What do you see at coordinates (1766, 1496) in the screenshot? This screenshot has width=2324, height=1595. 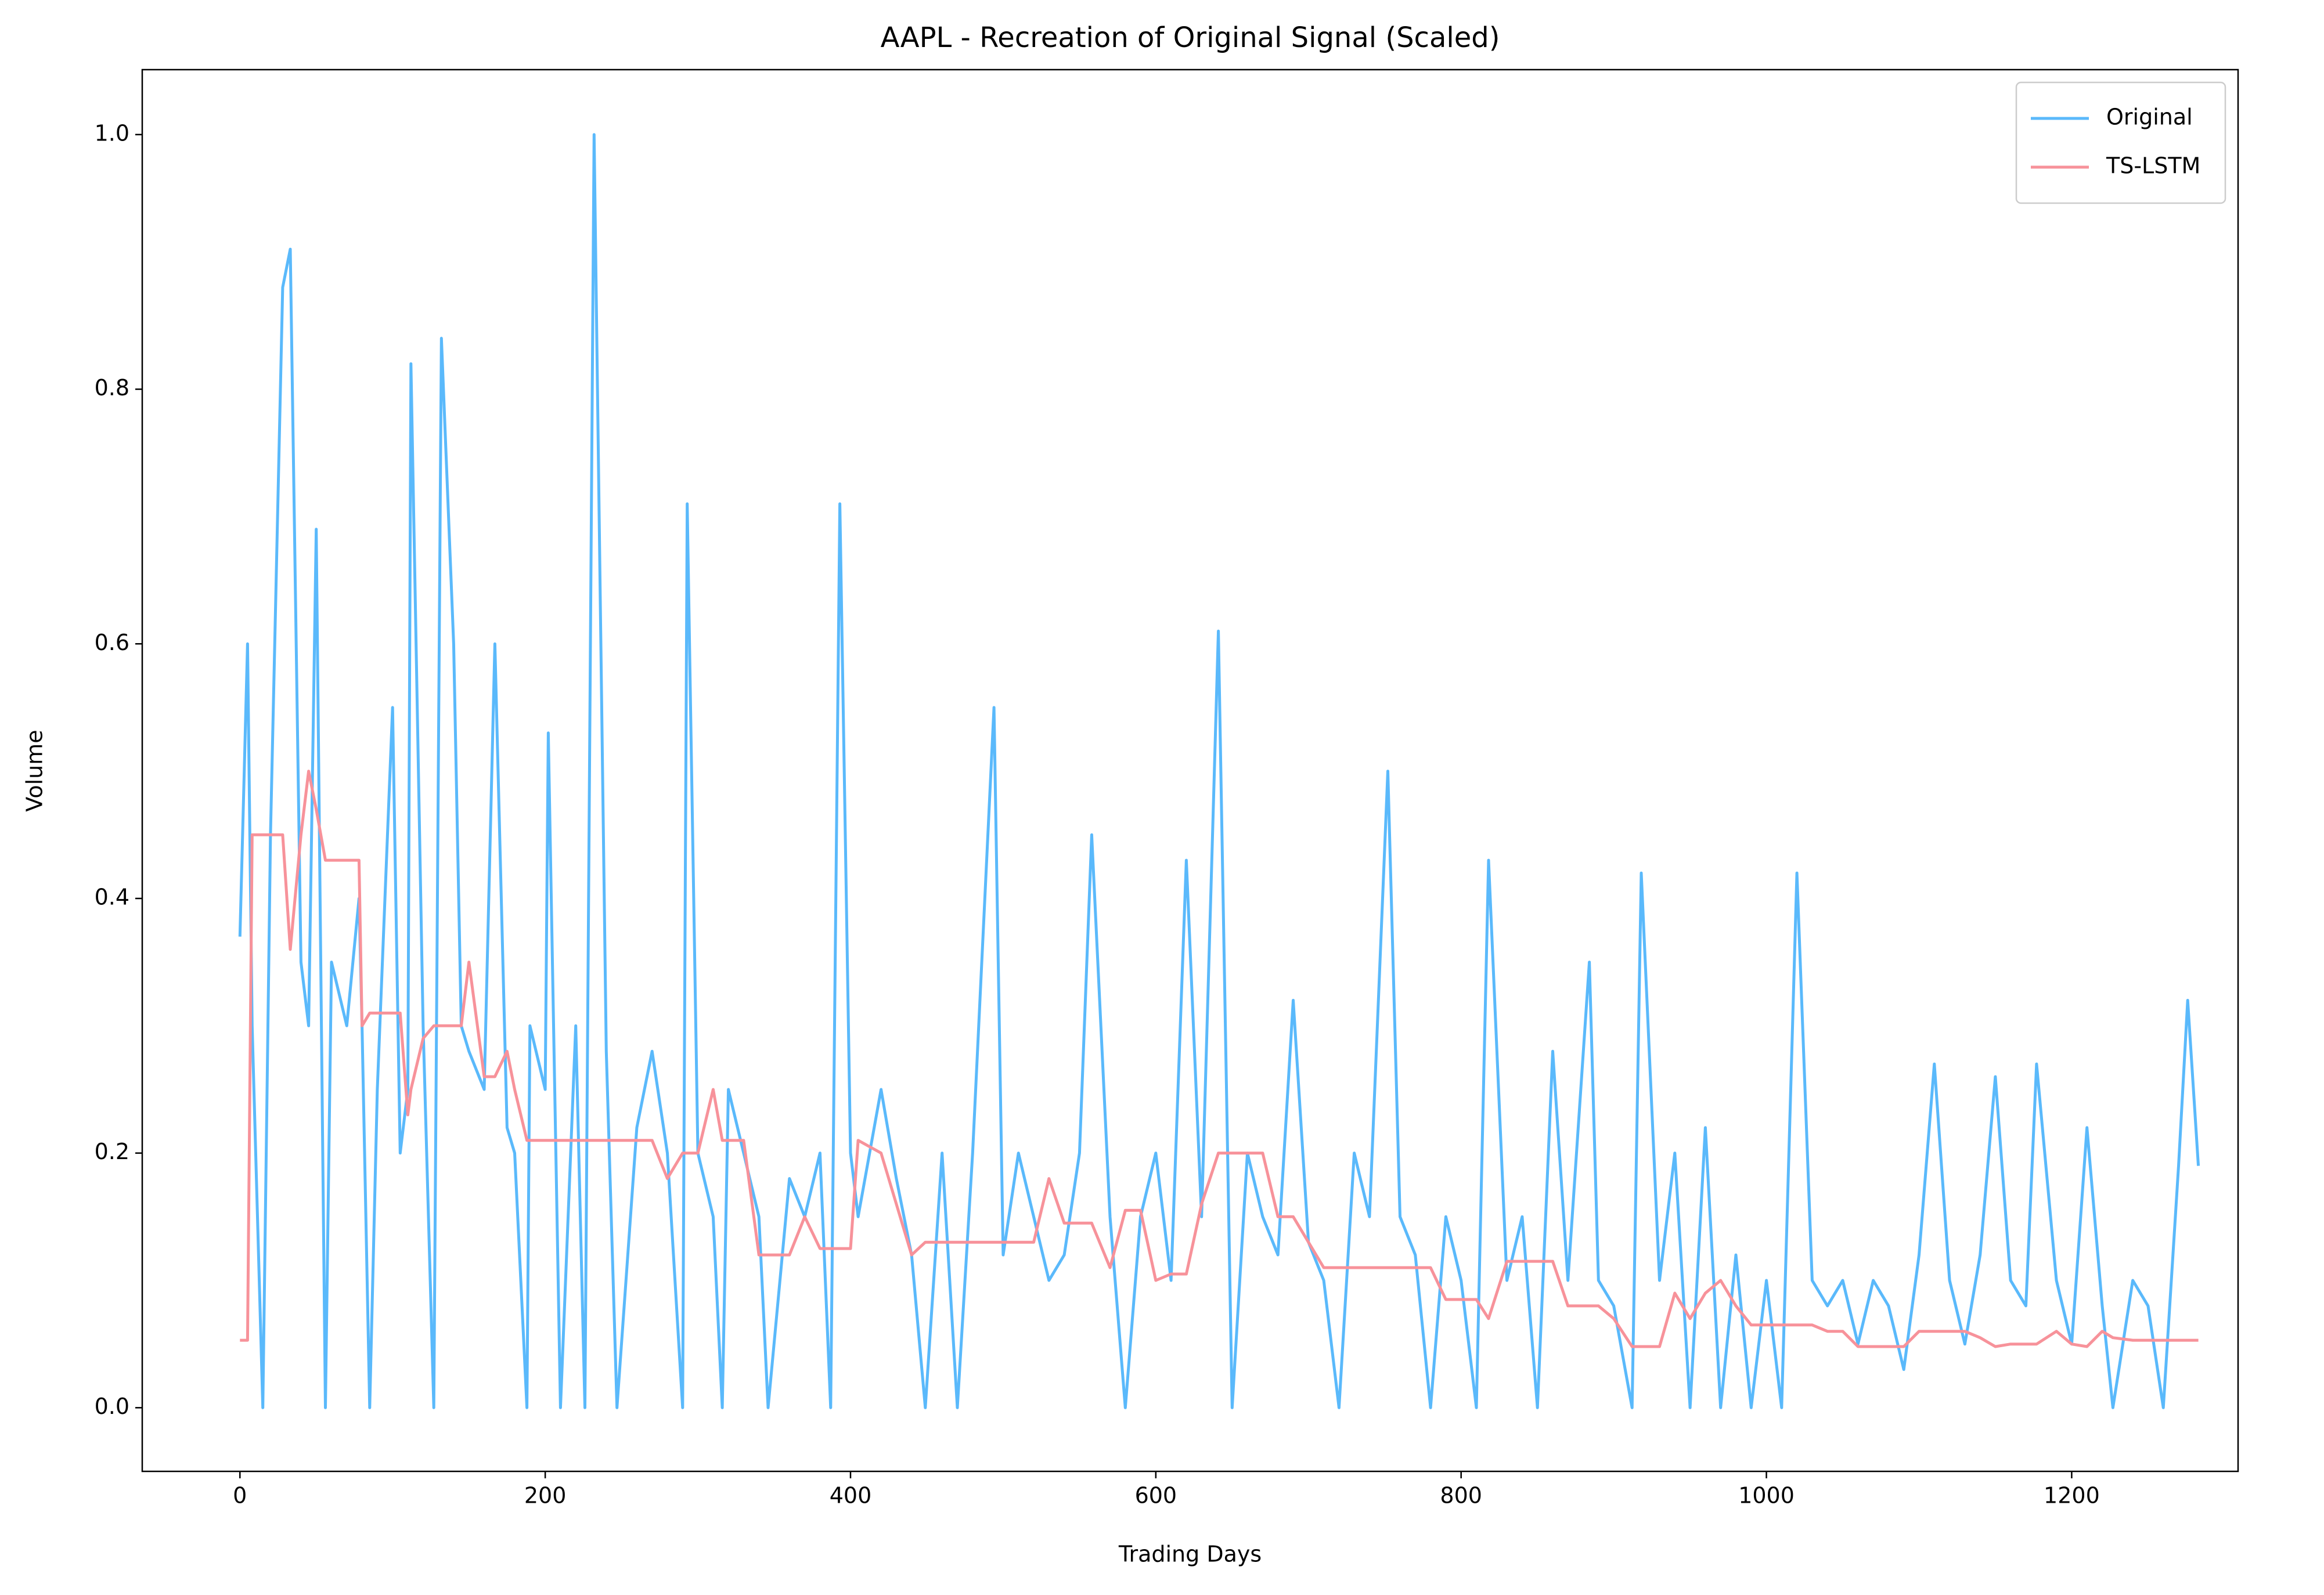 I see `x-tick-label: 1000` at bounding box center [1766, 1496].